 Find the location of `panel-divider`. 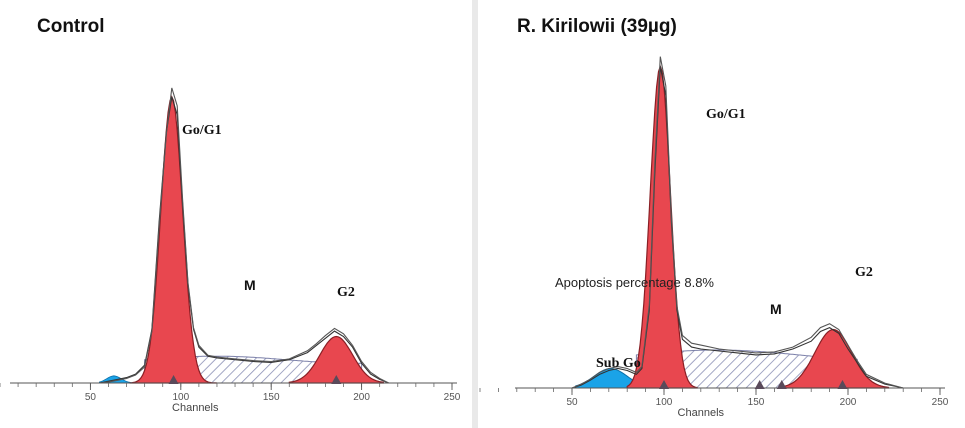

panel-divider is located at coordinates (475, 214).